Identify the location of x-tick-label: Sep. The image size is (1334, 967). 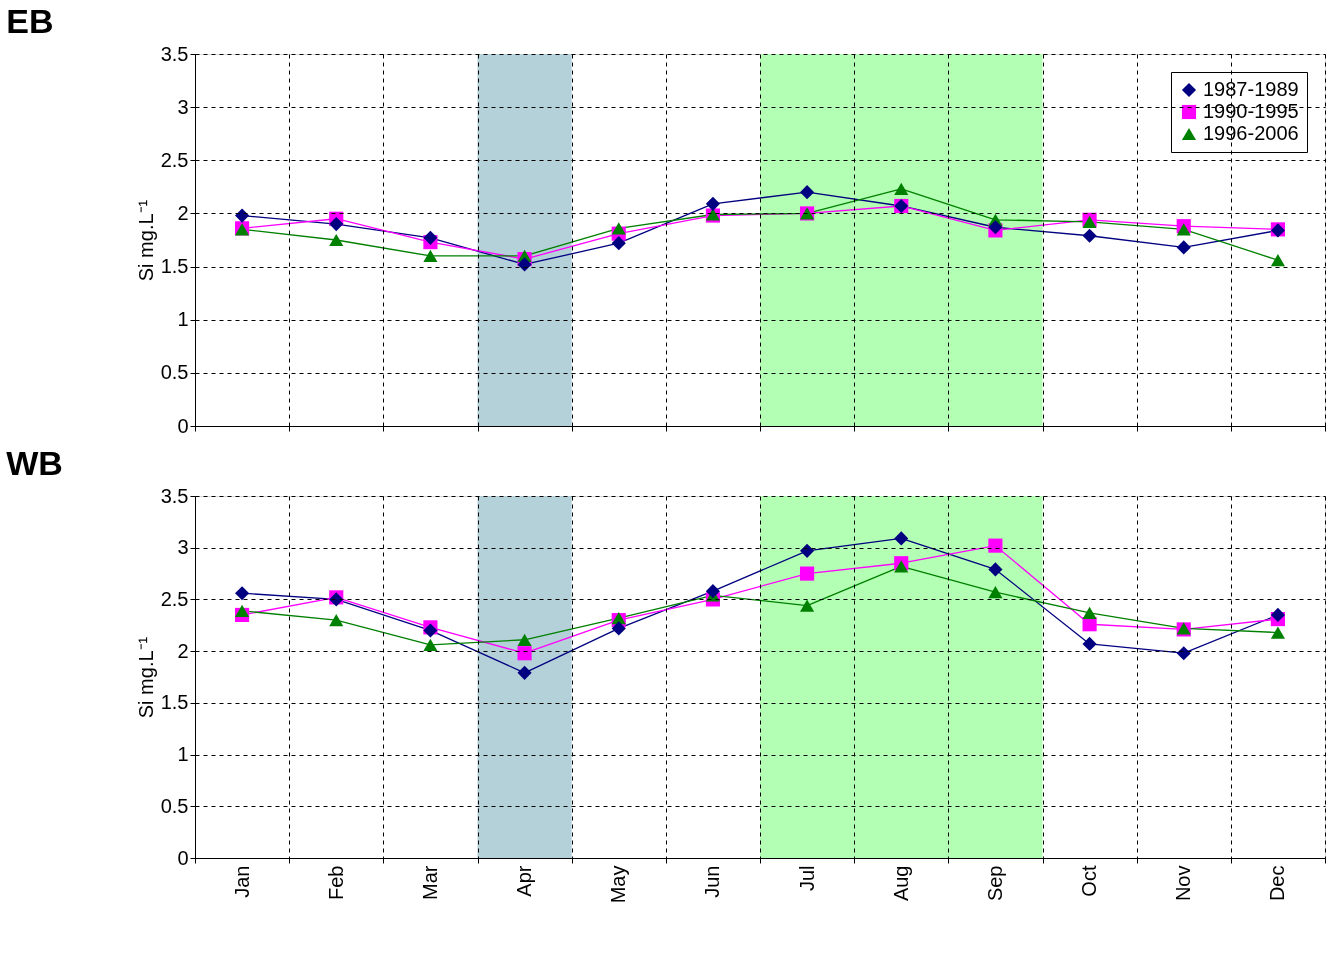
(994, 883).